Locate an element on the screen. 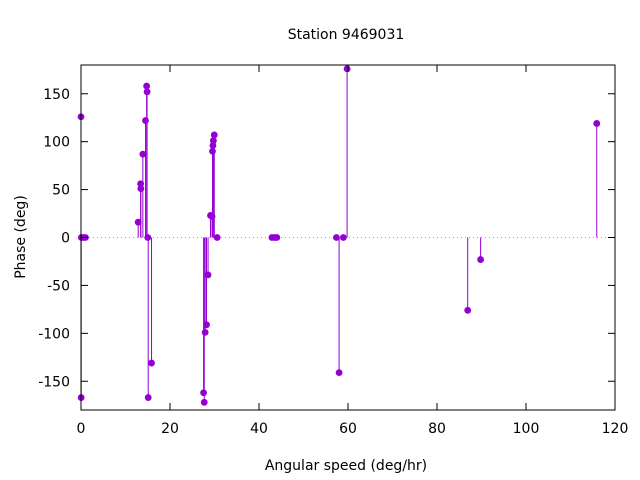 Image resolution: width=640 pixels, height=480 pixels. y-tick-label: 50 is located at coordinates (61, 191).